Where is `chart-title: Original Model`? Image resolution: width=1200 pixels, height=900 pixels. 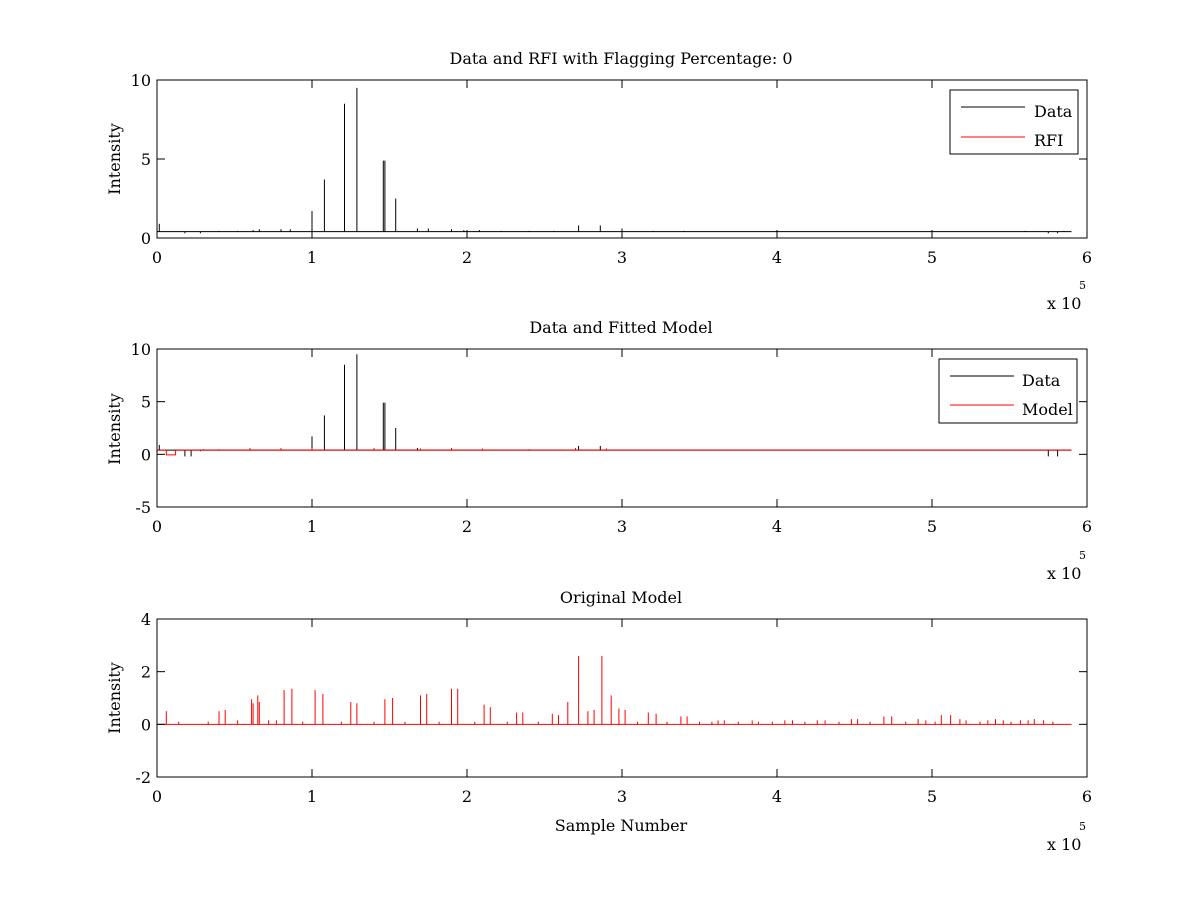 chart-title: Original Model is located at coordinates (621, 597).